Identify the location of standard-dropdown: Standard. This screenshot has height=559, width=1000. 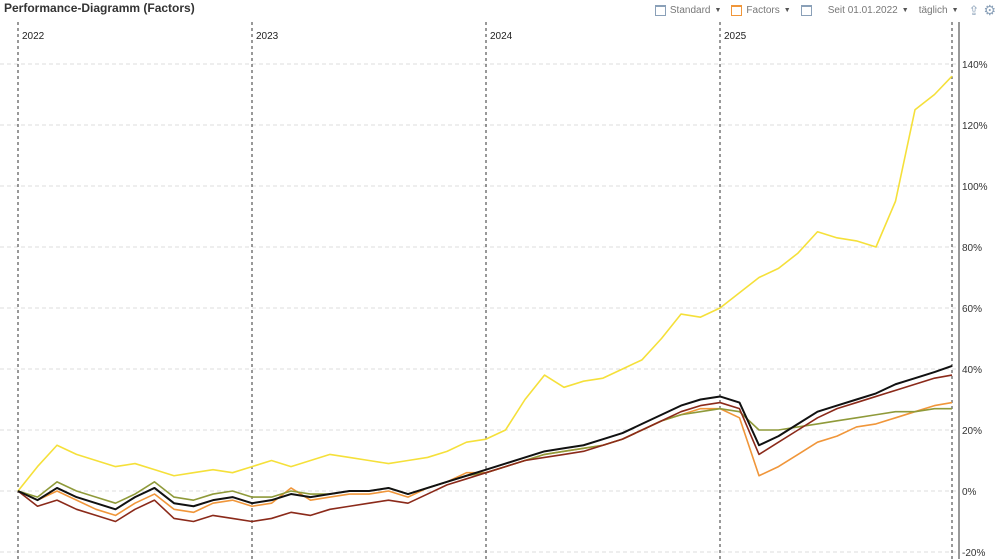
(690, 10).